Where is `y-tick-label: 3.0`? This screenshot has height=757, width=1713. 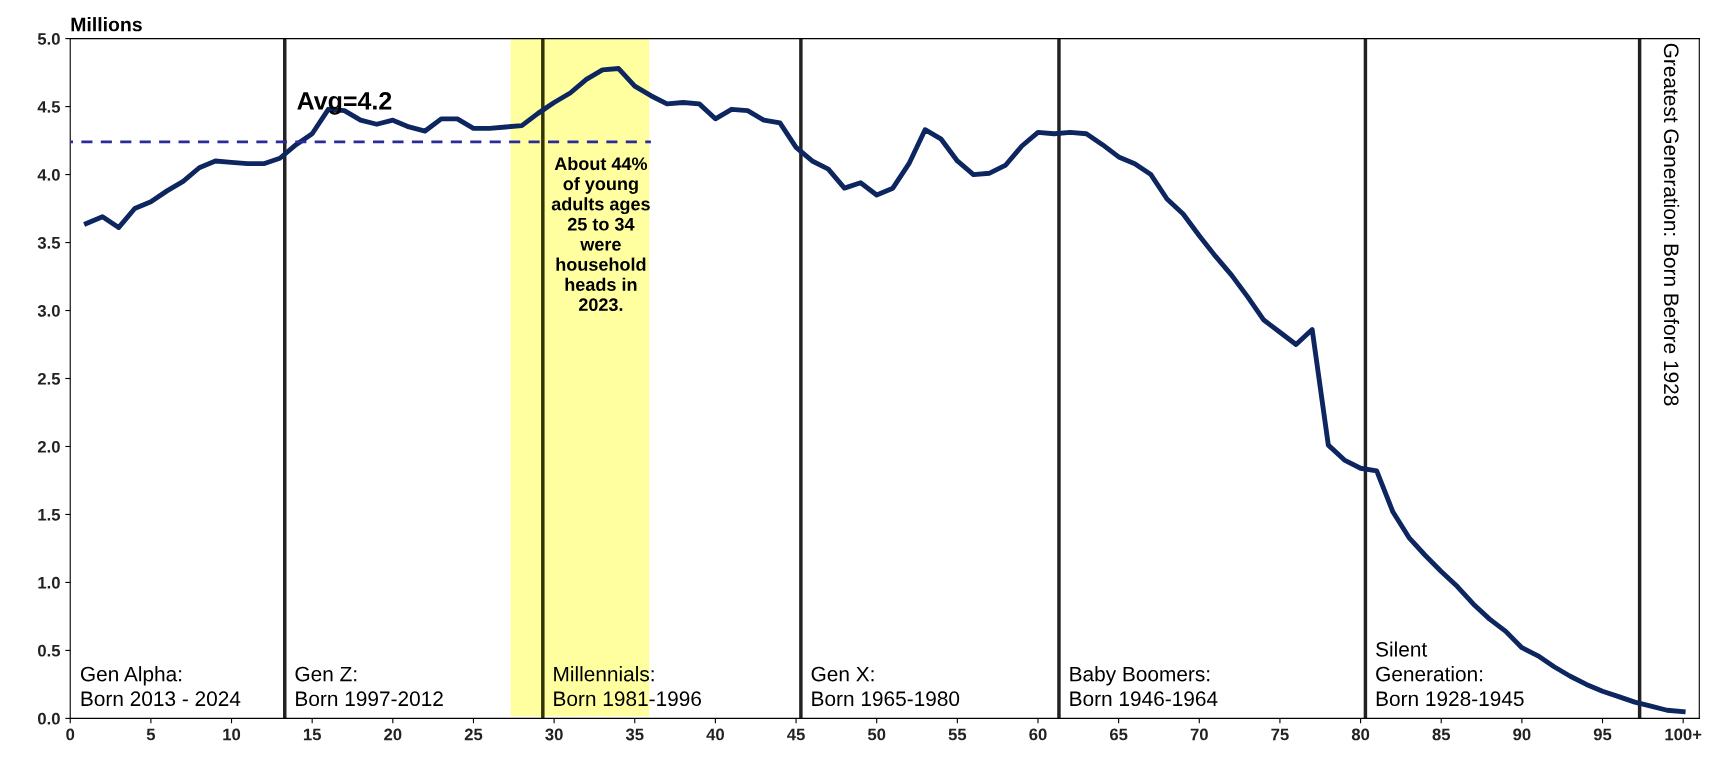
y-tick-label: 3.0 is located at coordinates (48, 310).